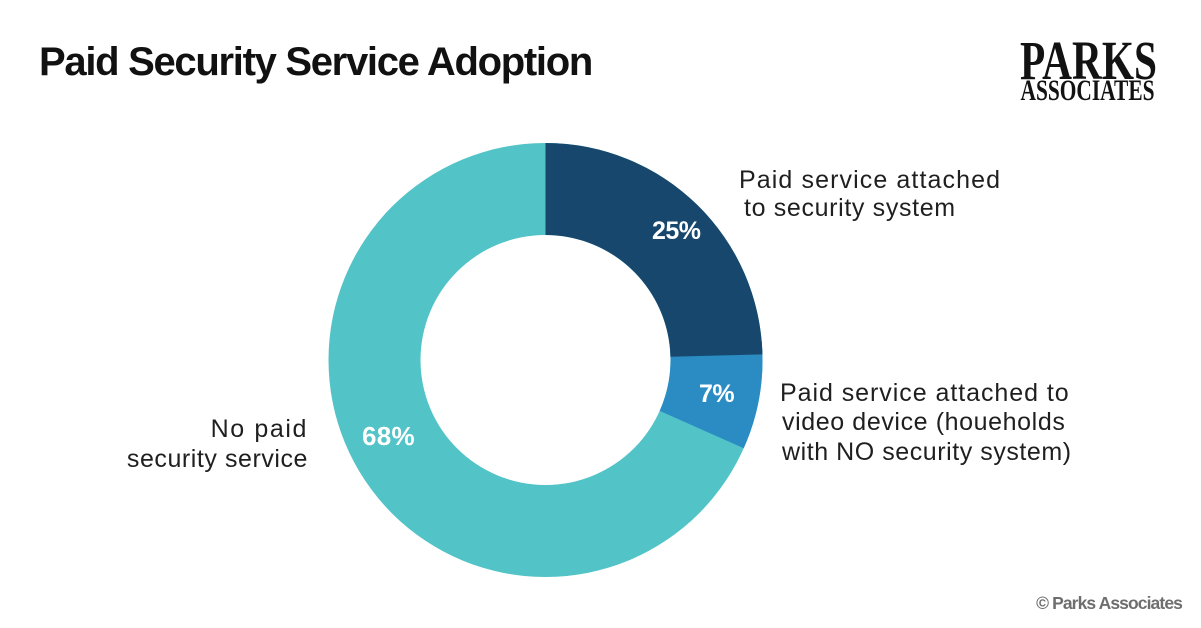 This screenshot has height=628, width=1201. I want to click on svg-text: ASSOCIATES, so click(1088, 91).